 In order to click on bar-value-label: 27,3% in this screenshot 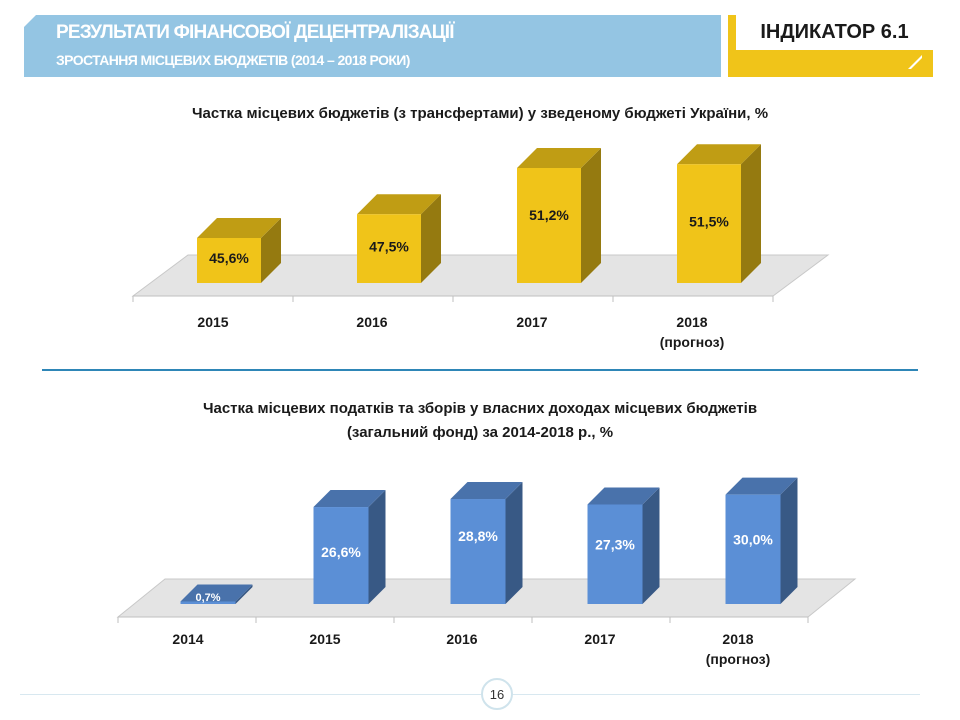, I will do `click(615, 544)`.